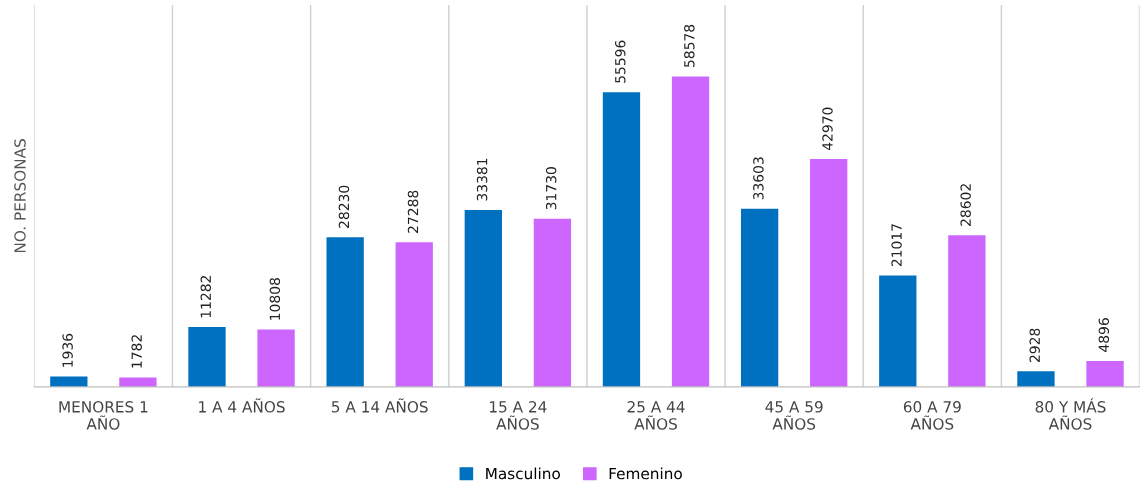 The width and height of the screenshot is (1143, 496). What do you see at coordinates (645, 473) in the screenshot?
I see `legend-label: Femenino` at bounding box center [645, 473].